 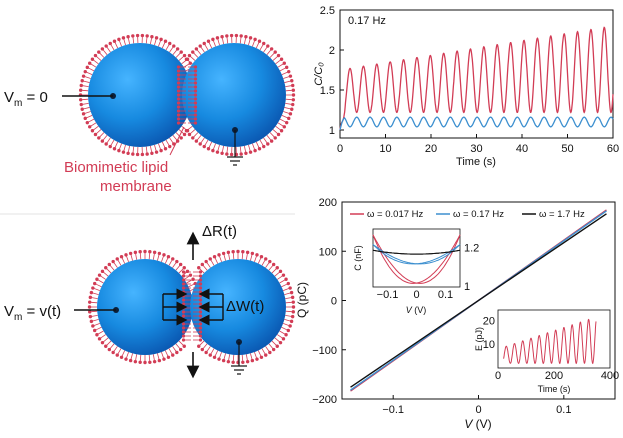 I want to click on chart1-ytick-label: 2, so click(x=332, y=51).